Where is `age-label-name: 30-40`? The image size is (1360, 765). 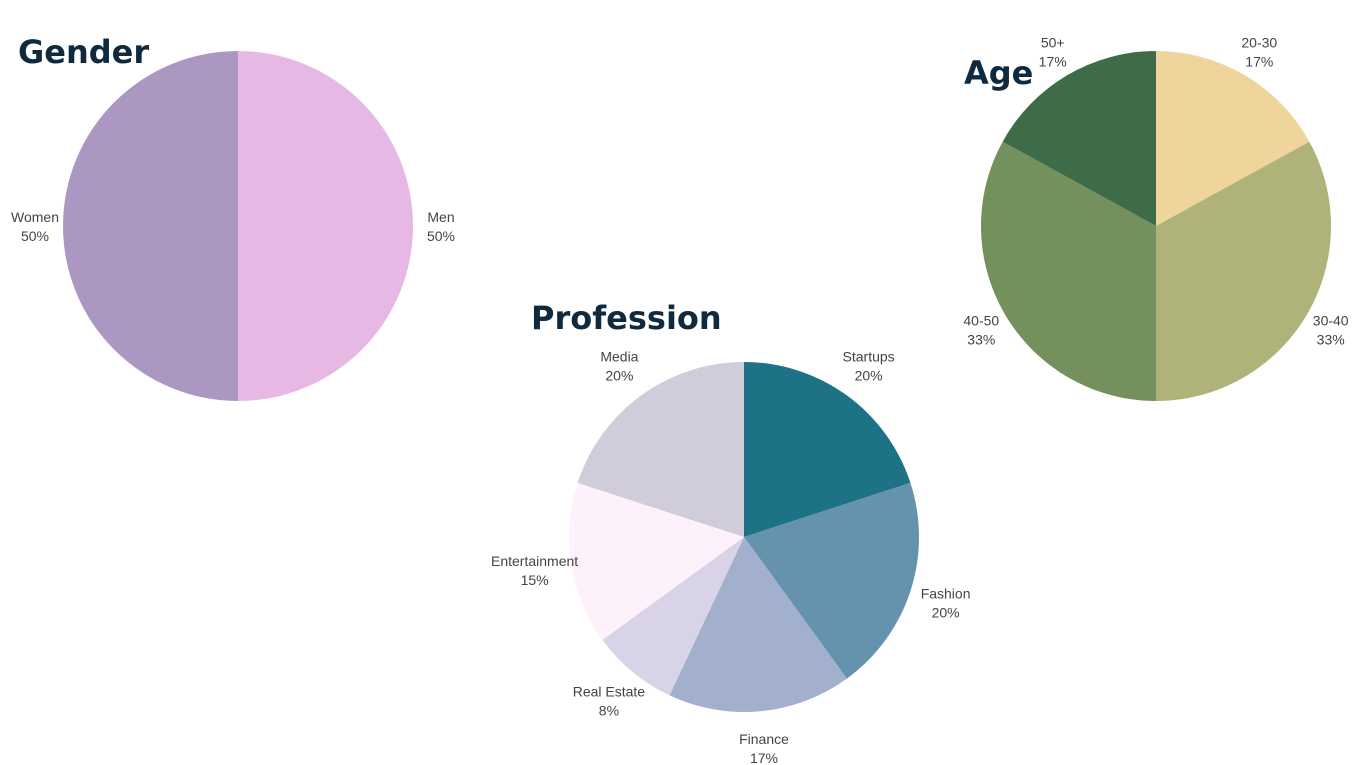
age-label-name: 30-40 is located at coordinates (1331, 320).